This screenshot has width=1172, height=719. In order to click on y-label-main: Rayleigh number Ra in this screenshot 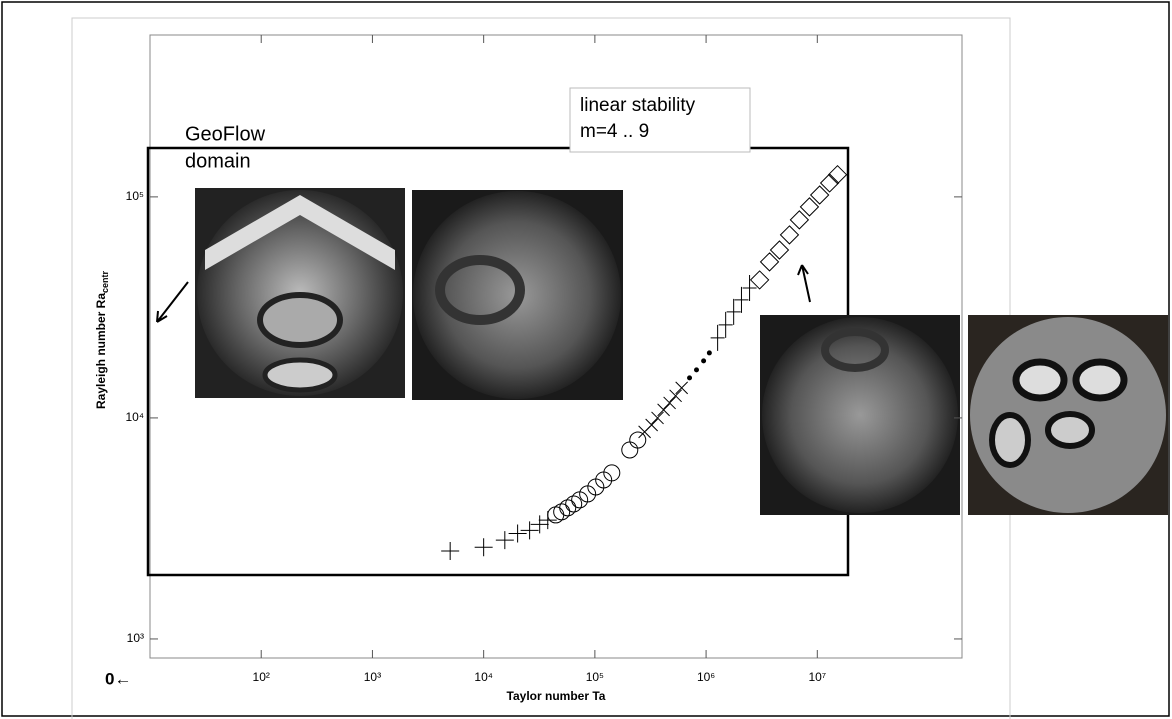, I will do `click(101, 351)`.